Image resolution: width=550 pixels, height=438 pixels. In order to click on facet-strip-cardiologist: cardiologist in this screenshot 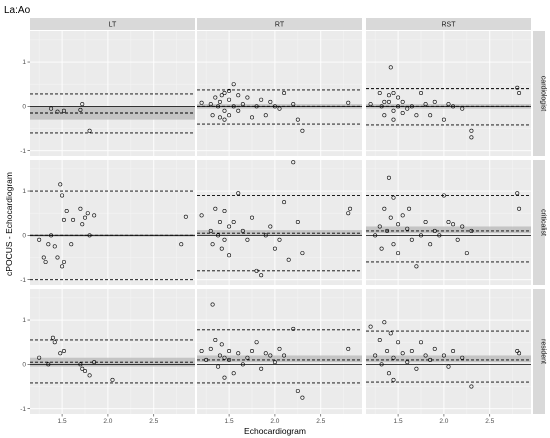, I will do `click(540, 93)`.